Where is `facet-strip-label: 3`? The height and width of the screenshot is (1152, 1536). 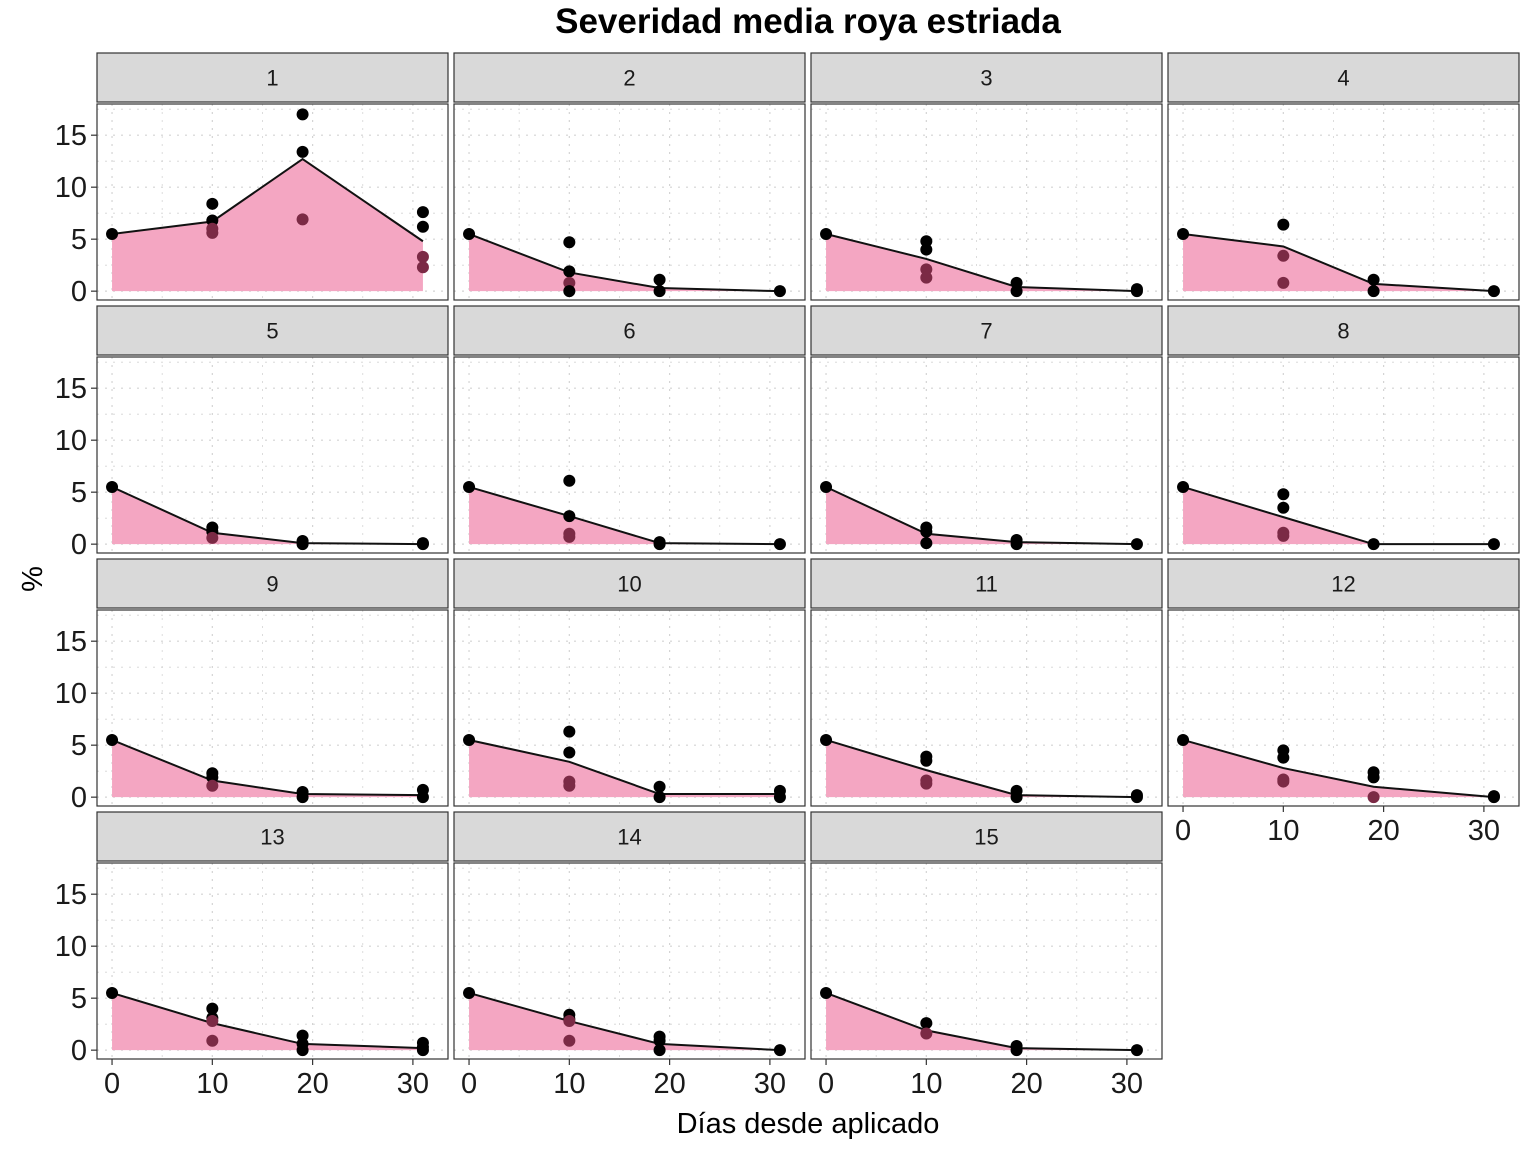
facet-strip-label: 3 is located at coordinates (986, 78).